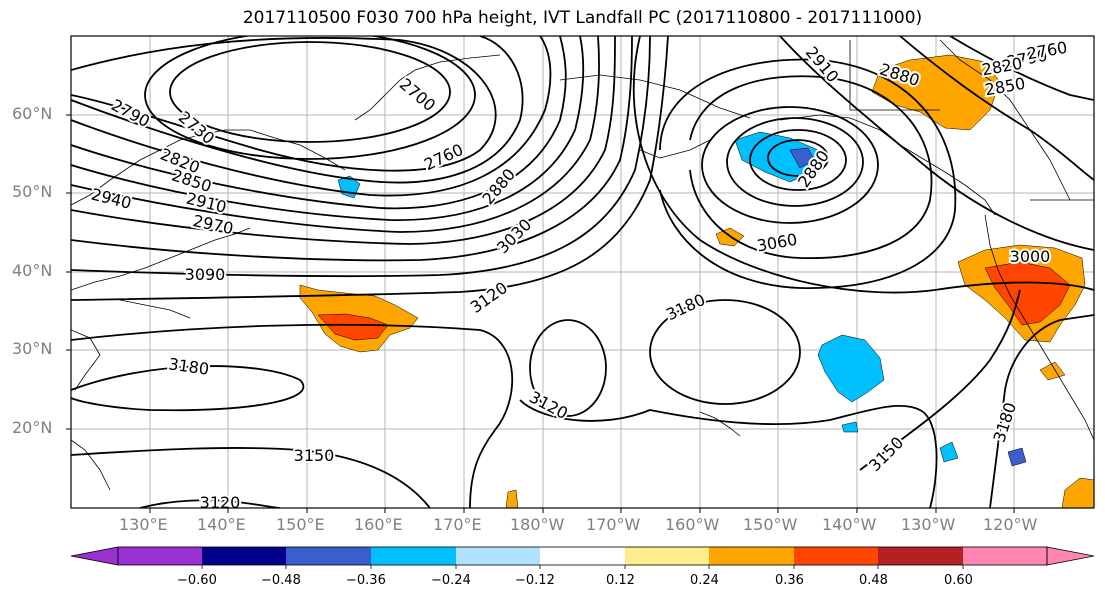 The image size is (1105, 601). Describe the element at coordinates (300, 524) in the screenshot. I see `lon-label: 150°E` at that location.